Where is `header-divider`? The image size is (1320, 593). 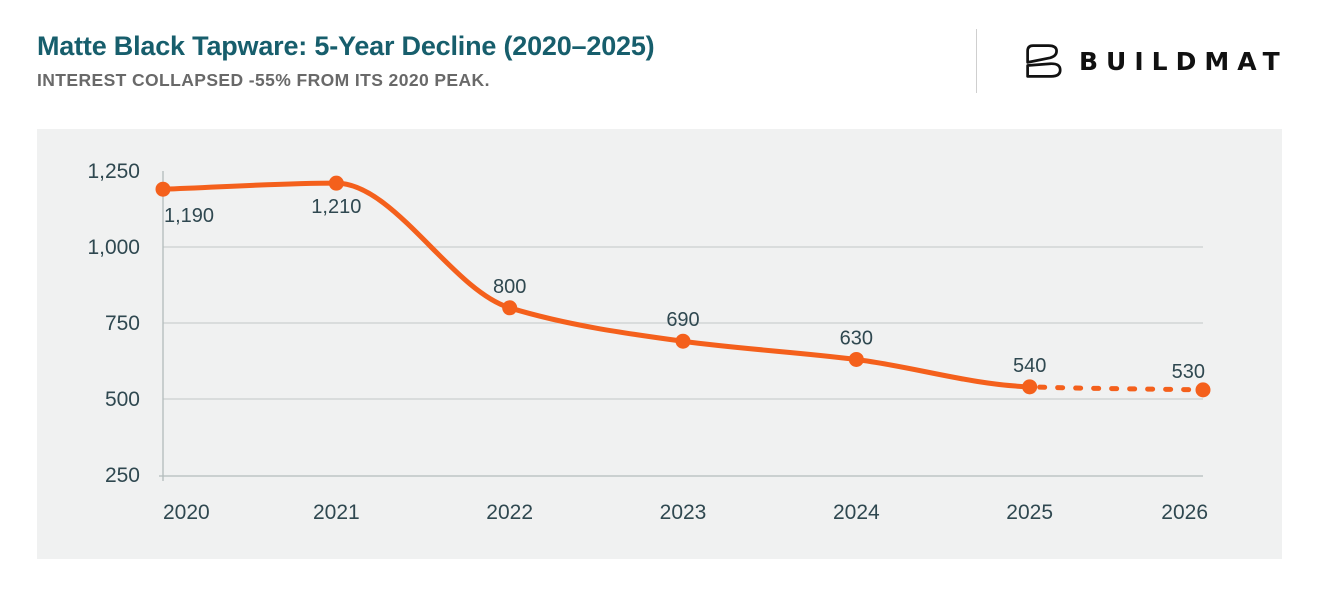
header-divider is located at coordinates (976, 61).